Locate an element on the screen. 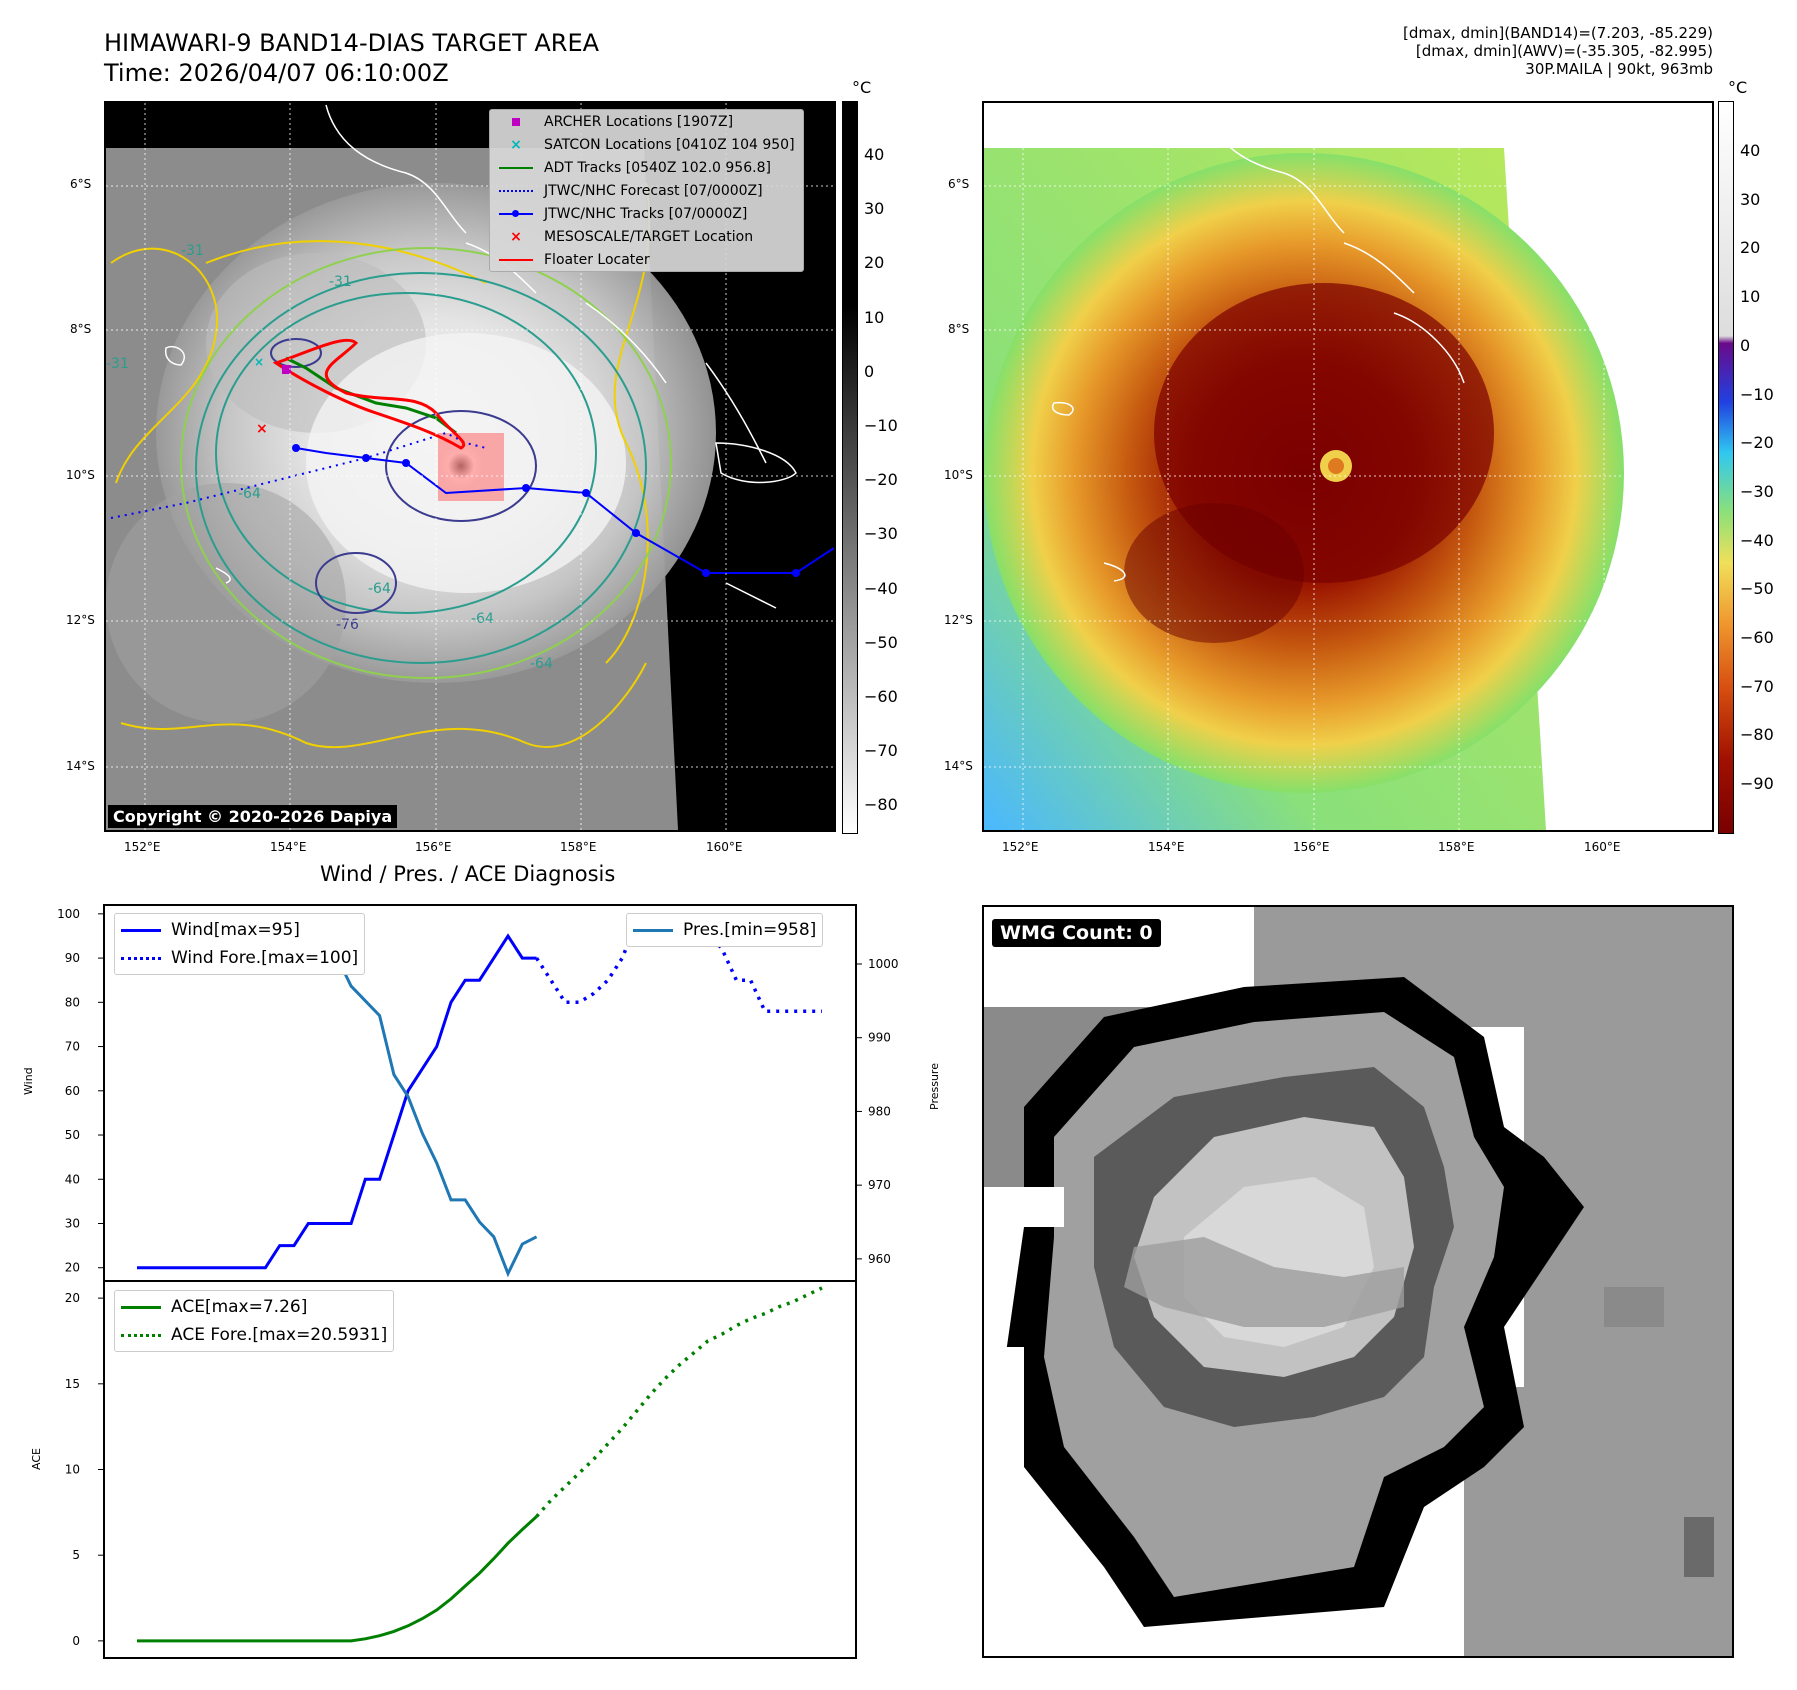  colorbar-gray-tick-label: −40 is located at coordinates (881, 588).